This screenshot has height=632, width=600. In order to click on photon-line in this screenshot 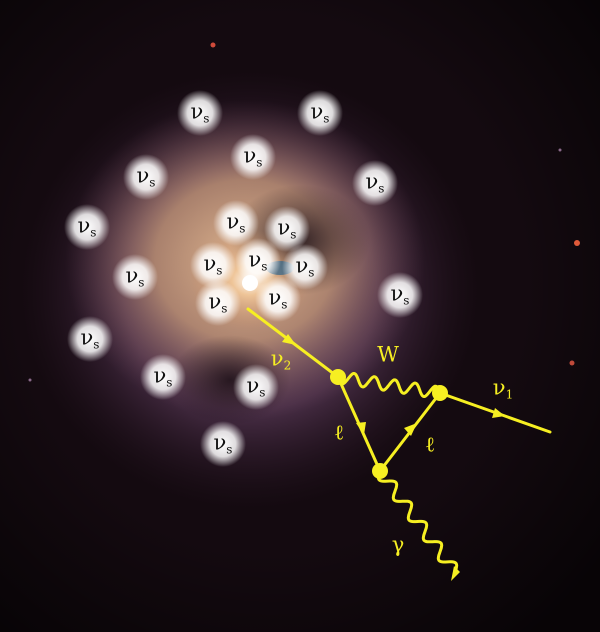, I will do `click(417, 521)`.